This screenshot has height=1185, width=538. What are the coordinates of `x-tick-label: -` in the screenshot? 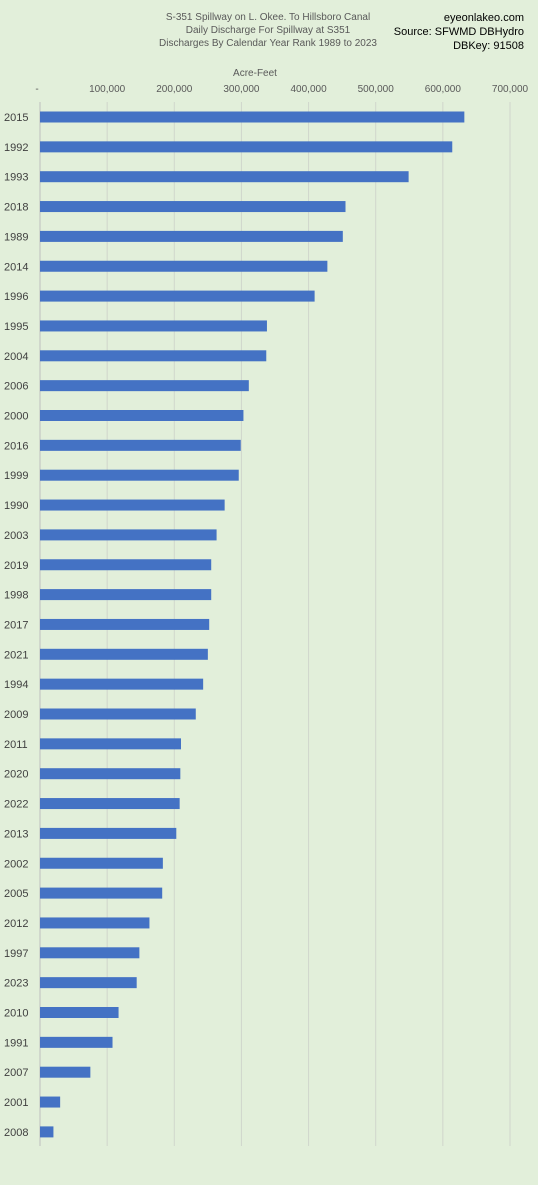 It's located at (36, 89).